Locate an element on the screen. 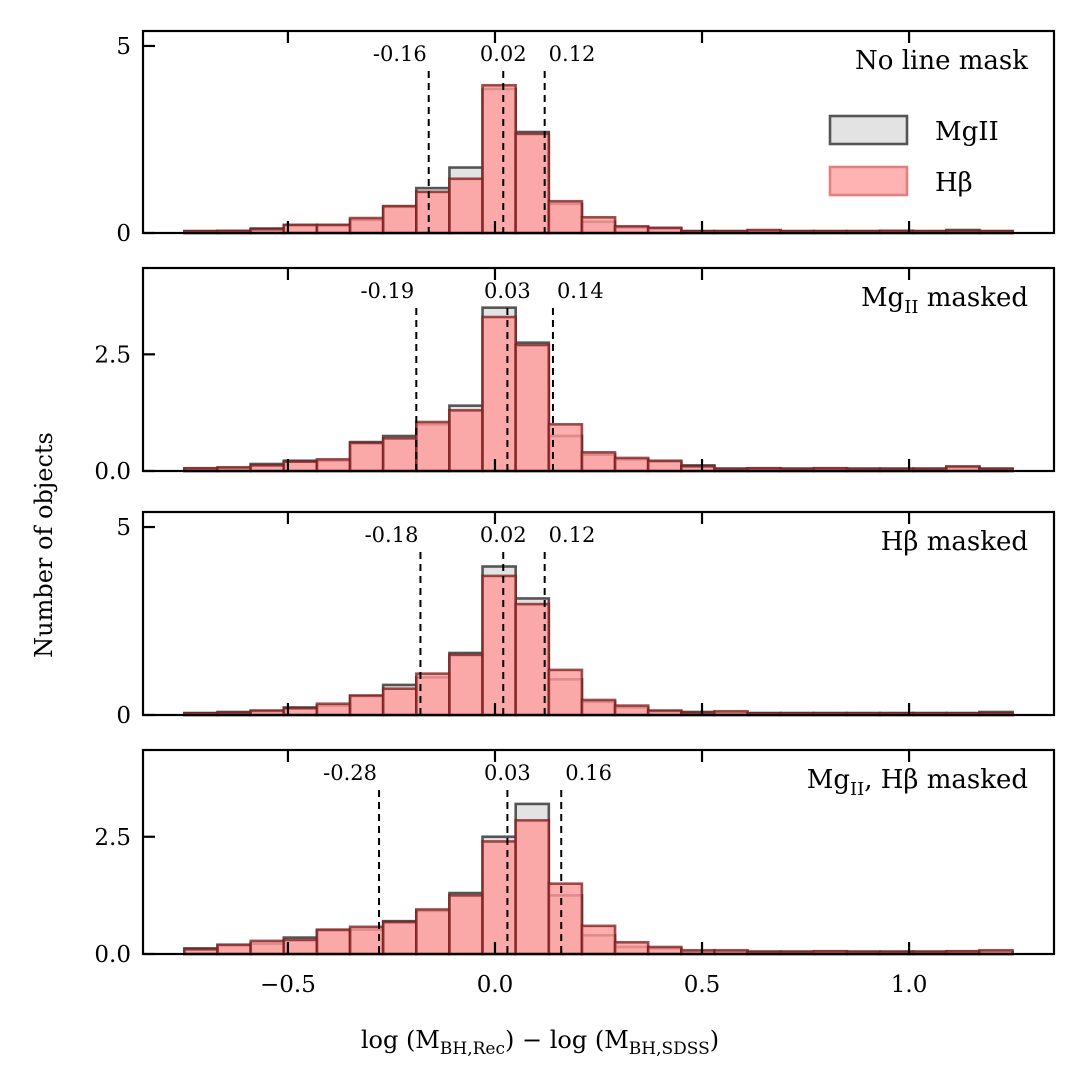 Image resolution: width=1084 pixels, height=1084 pixels. vline-label: -0.19 is located at coordinates (387, 291).